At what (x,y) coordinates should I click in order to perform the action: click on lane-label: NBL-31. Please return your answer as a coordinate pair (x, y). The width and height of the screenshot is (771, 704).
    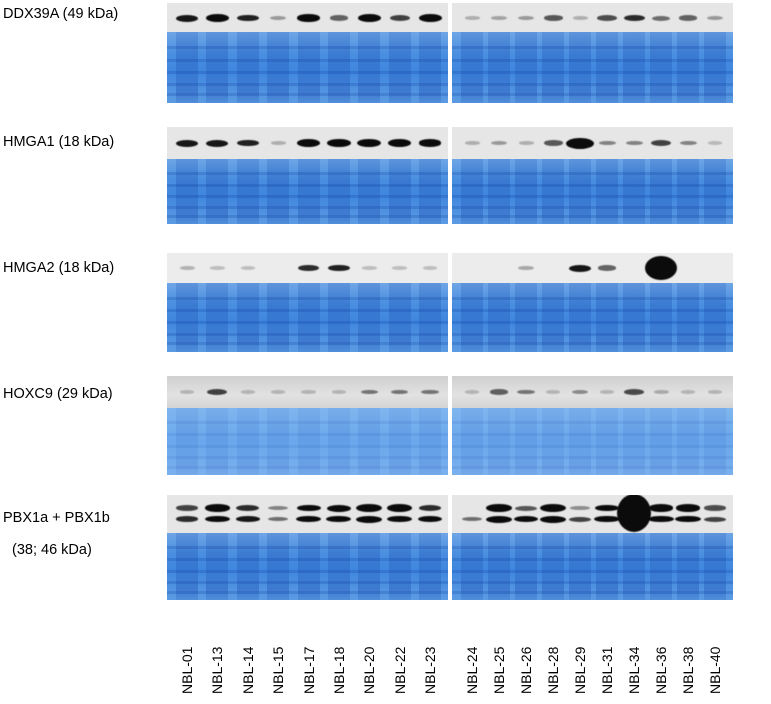
    Looking at the image, I should click on (607, 670).